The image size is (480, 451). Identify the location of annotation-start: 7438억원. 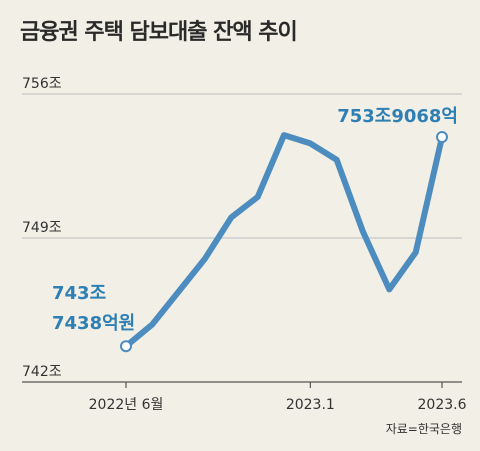
(93, 323).